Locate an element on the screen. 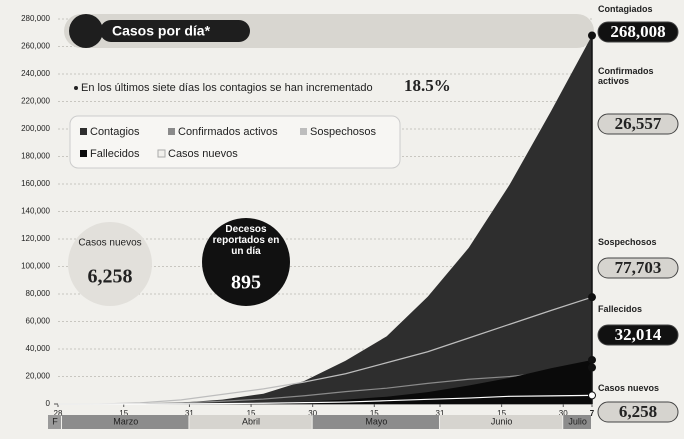 This screenshot has width=684, height=439. y-tick-label: 260,000 is located at coordinates (35, 46).